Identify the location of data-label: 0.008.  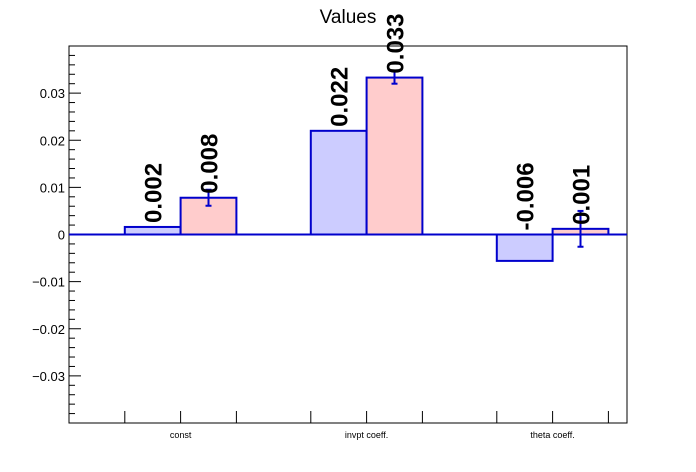
(210, 164).